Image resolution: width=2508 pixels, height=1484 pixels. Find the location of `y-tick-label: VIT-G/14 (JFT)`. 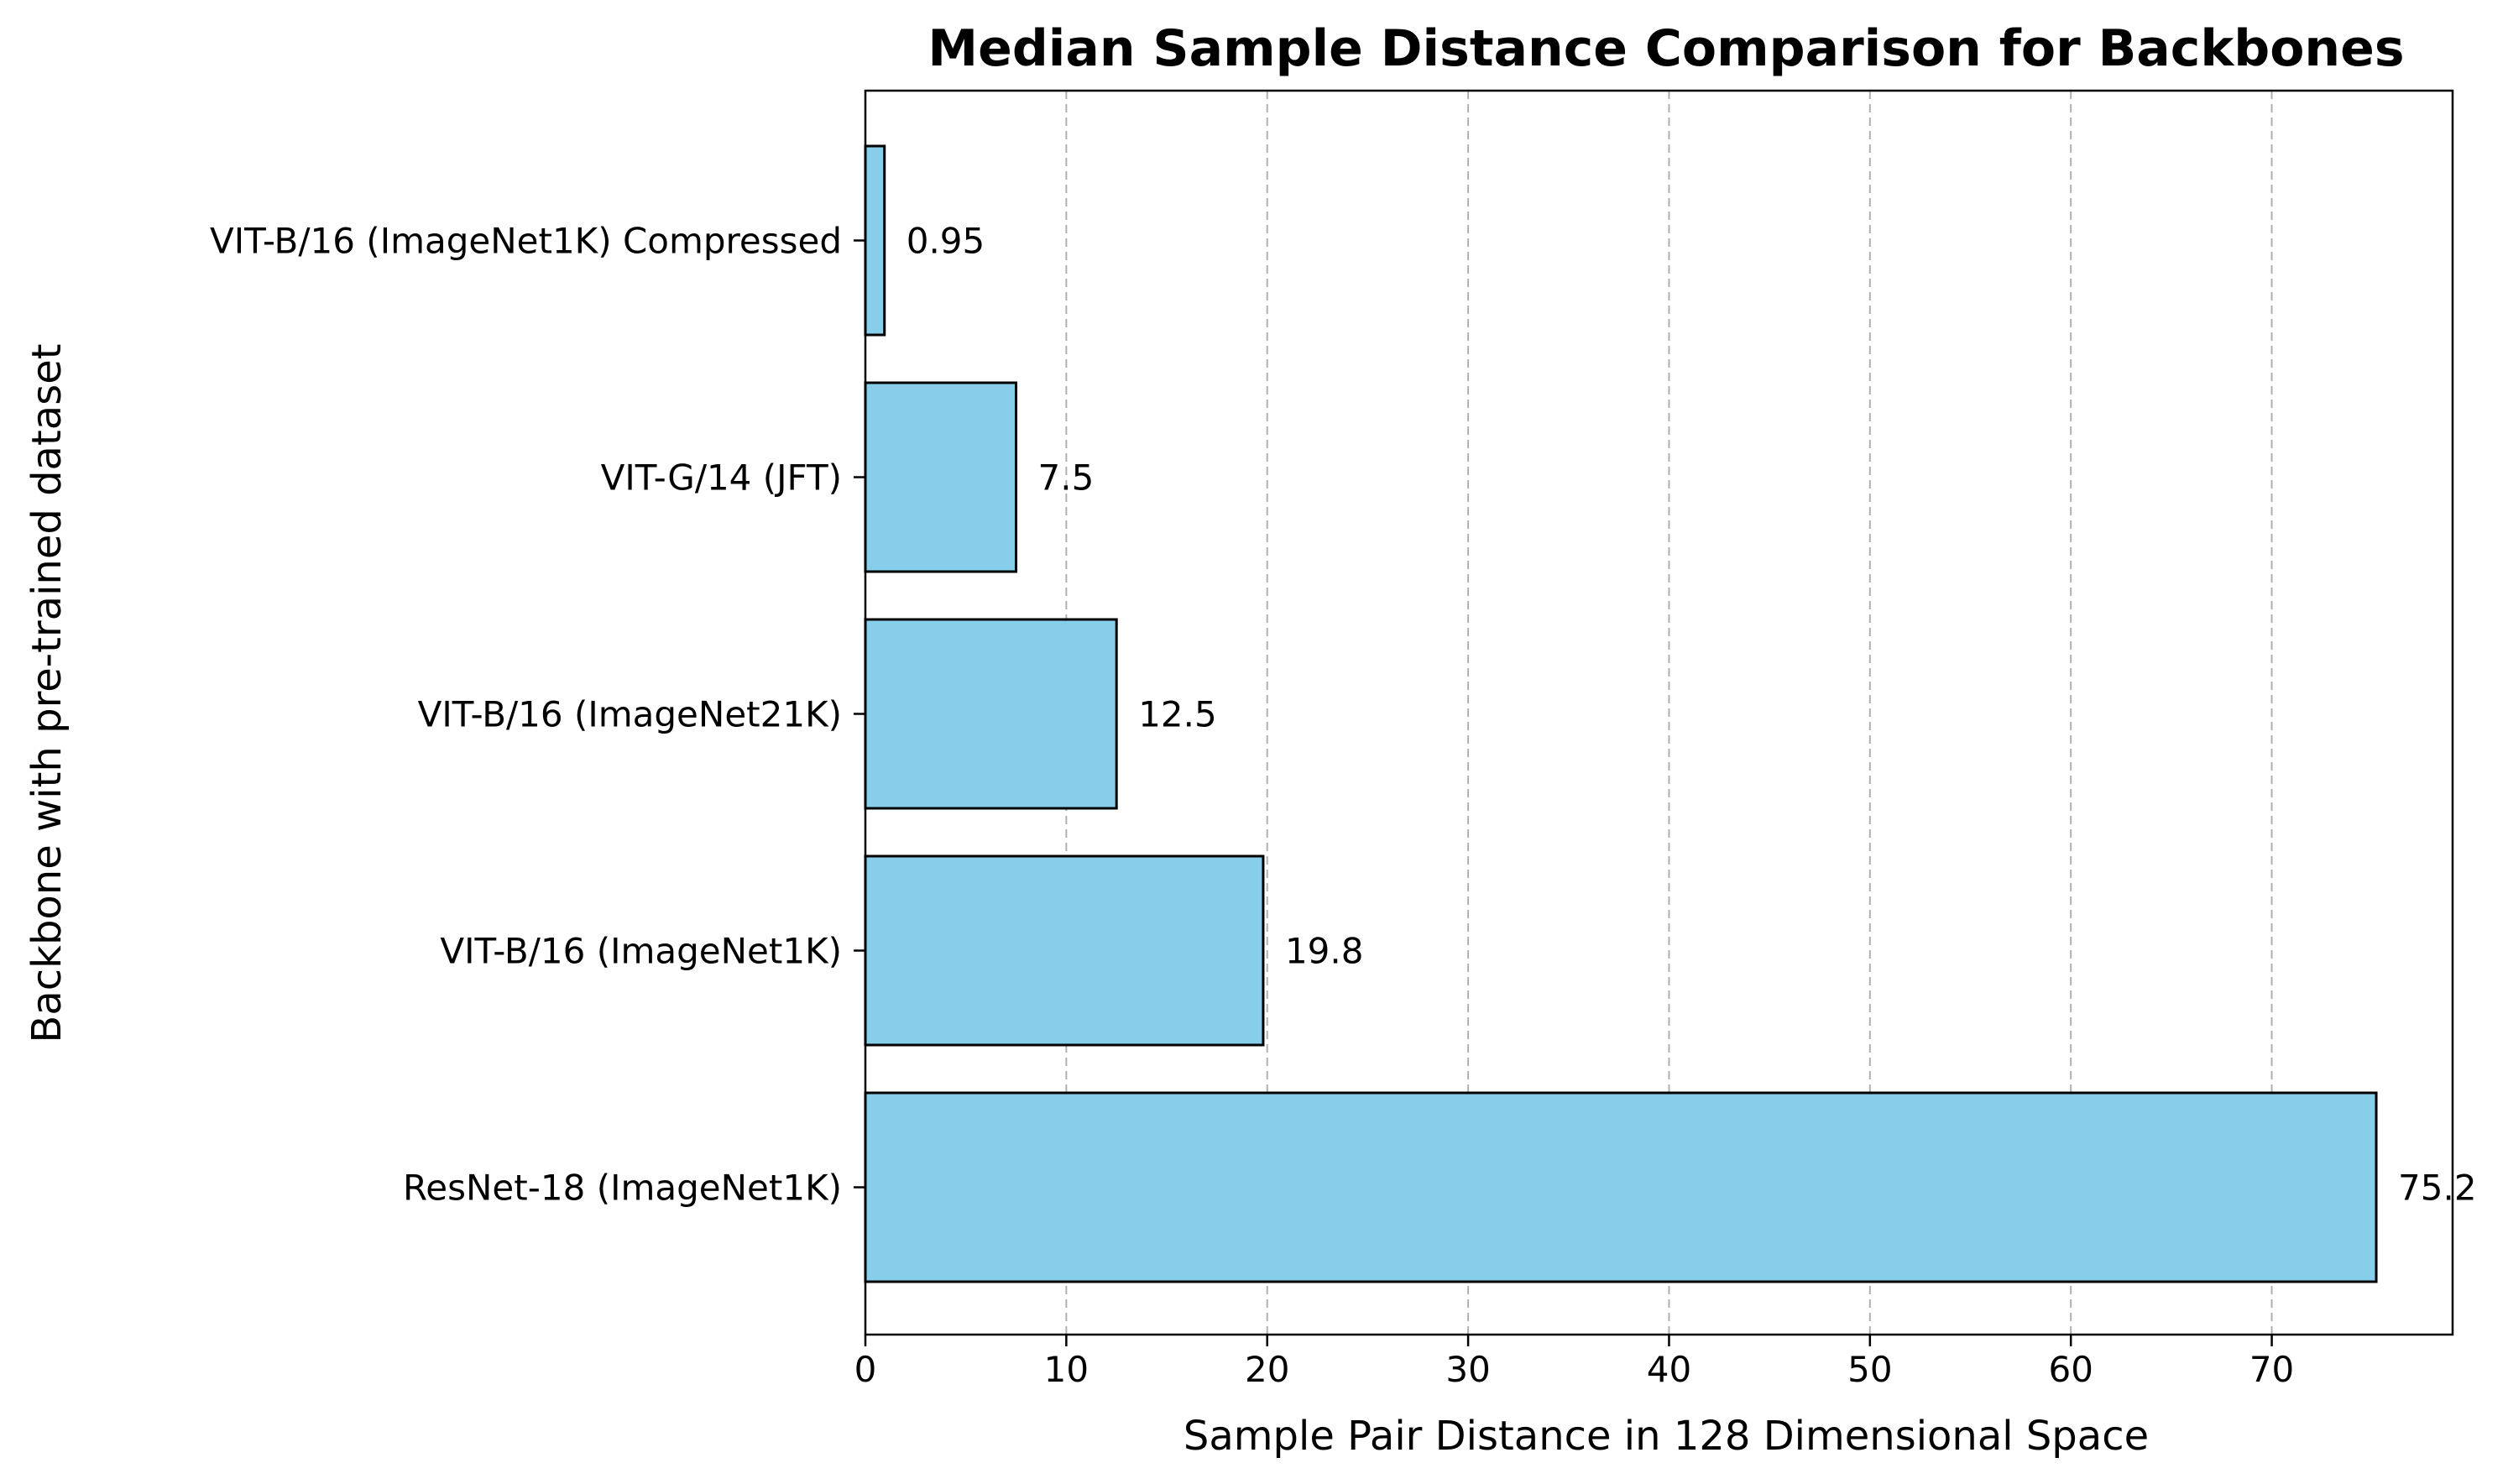

y-tick-label: VIT-G/14 (JFT) is located at coordinates (721, 478).